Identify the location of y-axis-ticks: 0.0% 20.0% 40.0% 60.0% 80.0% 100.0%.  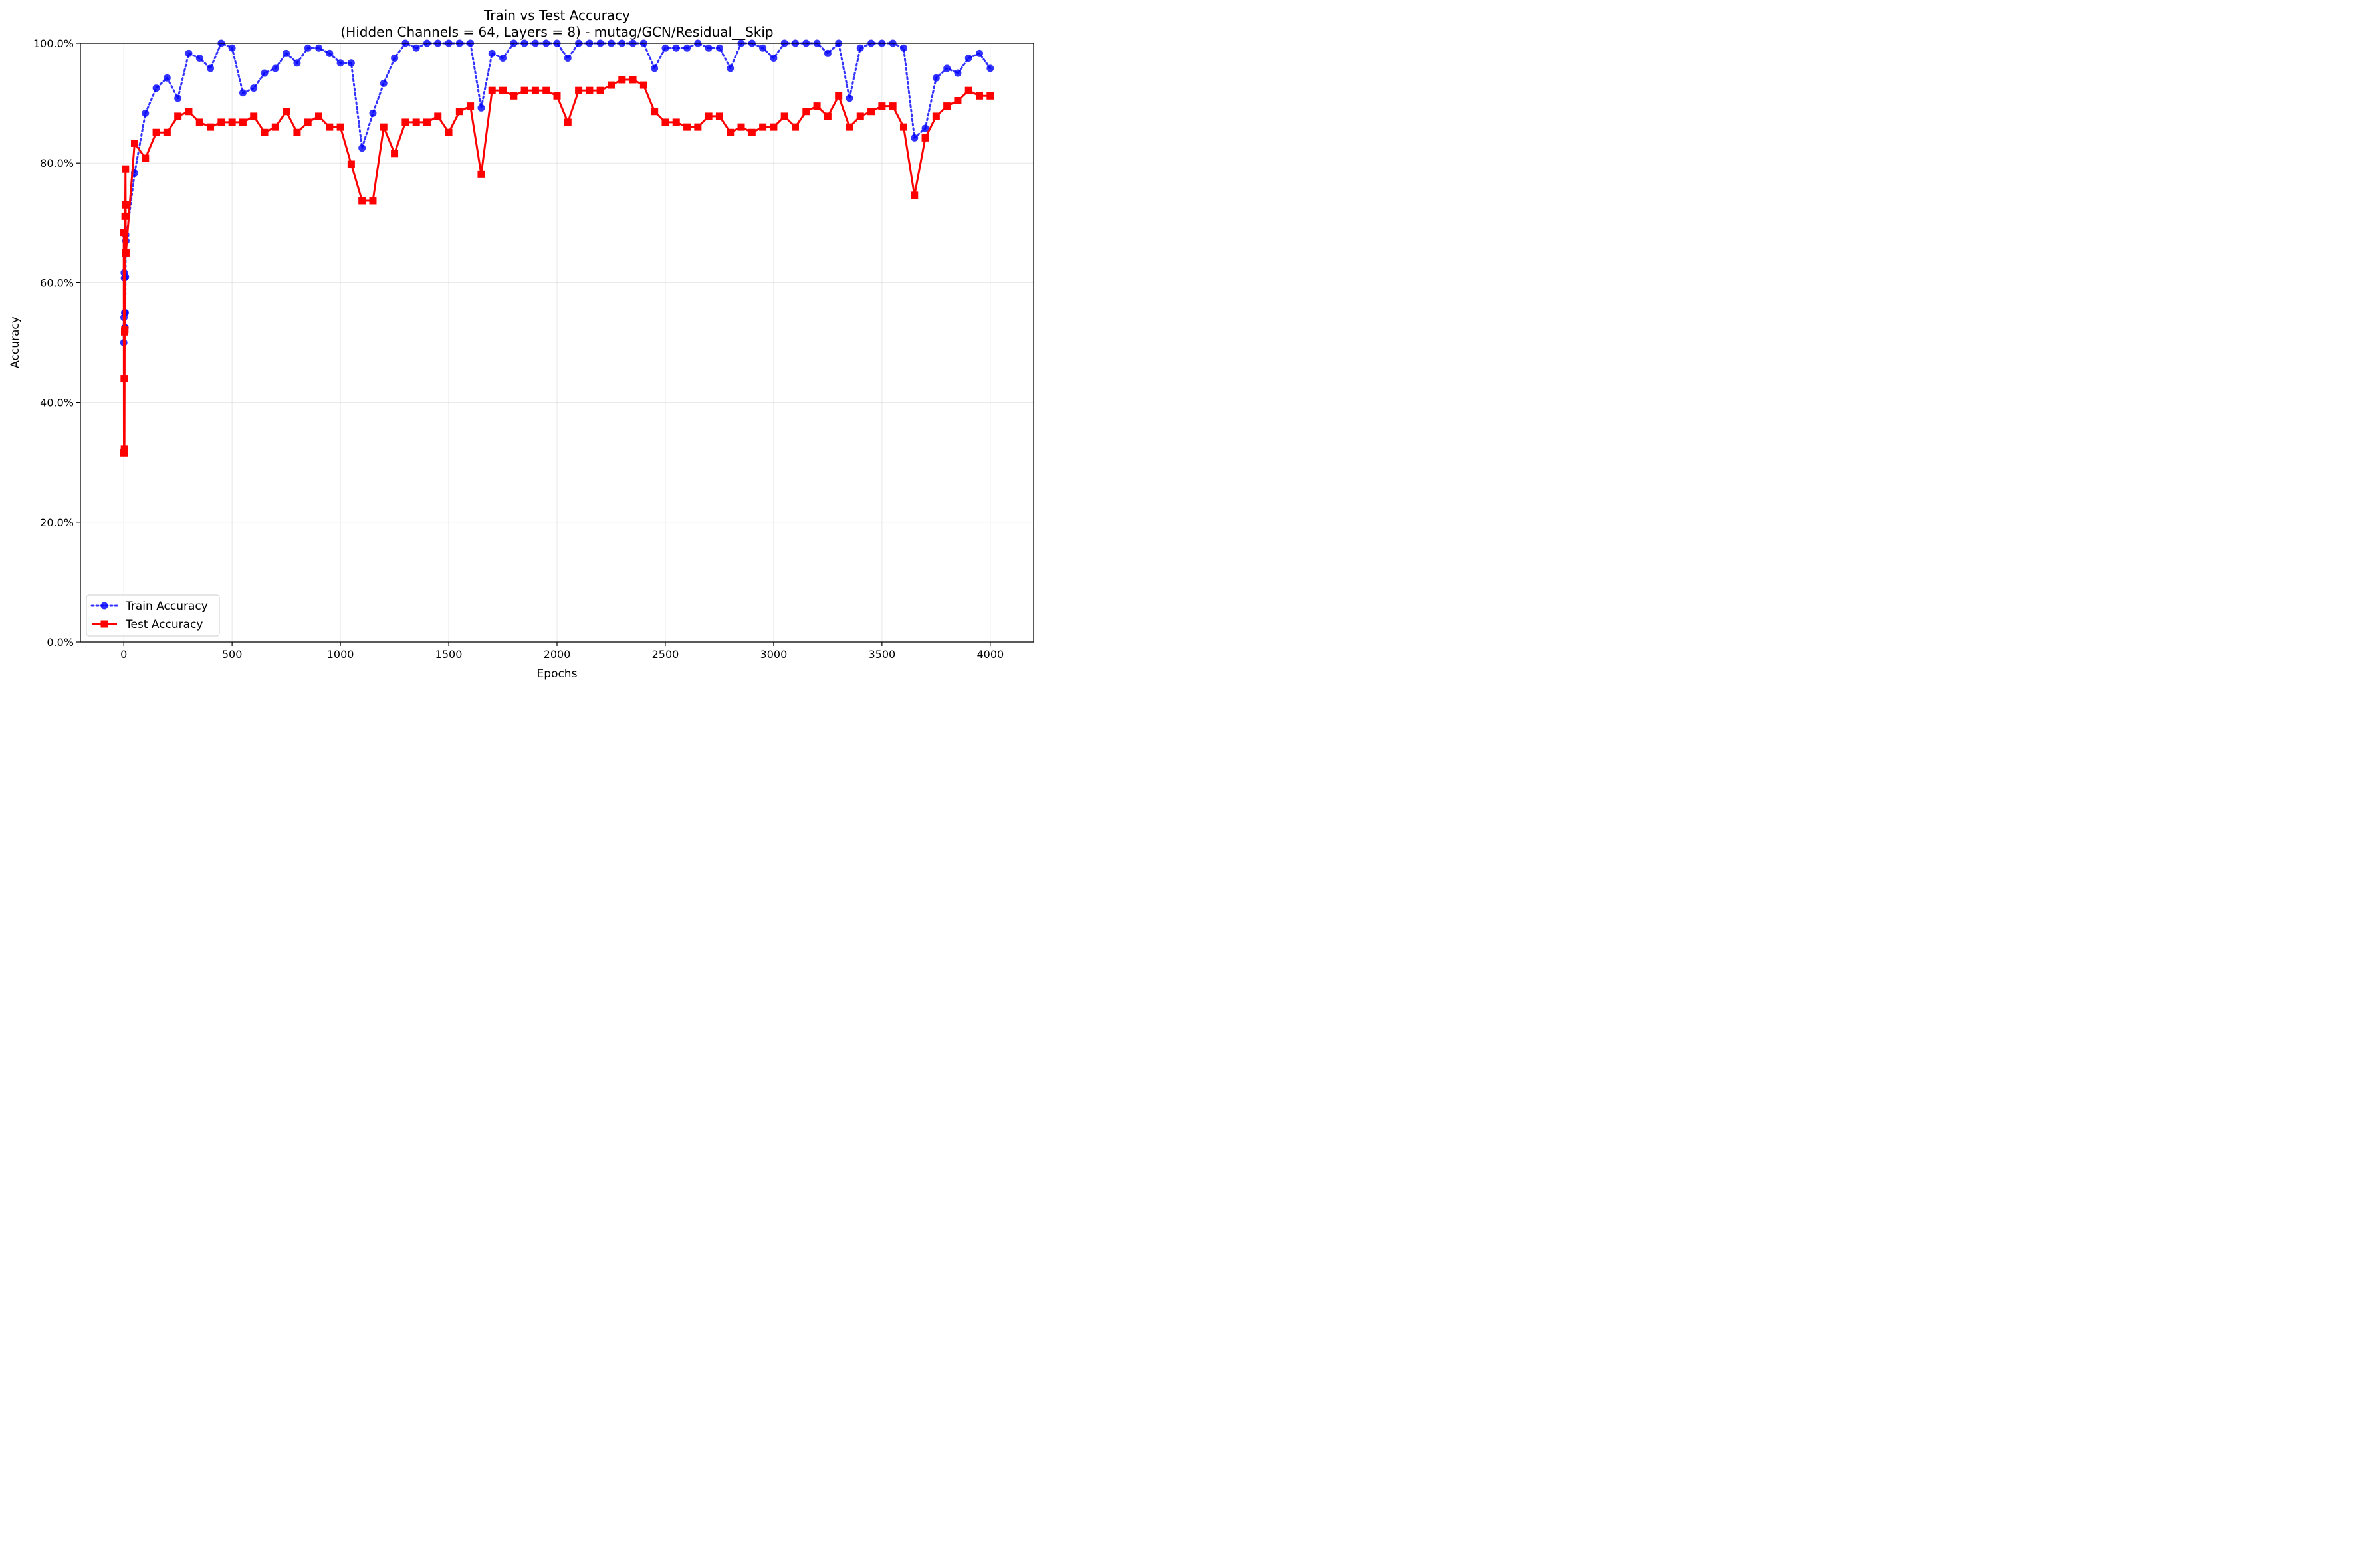
(56, 343).